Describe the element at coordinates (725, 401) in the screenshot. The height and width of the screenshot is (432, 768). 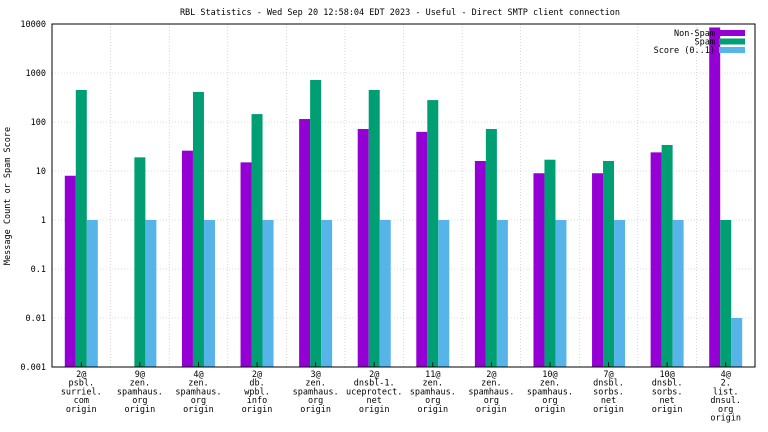
I see `x-tick-label: dnsul.` at that location.